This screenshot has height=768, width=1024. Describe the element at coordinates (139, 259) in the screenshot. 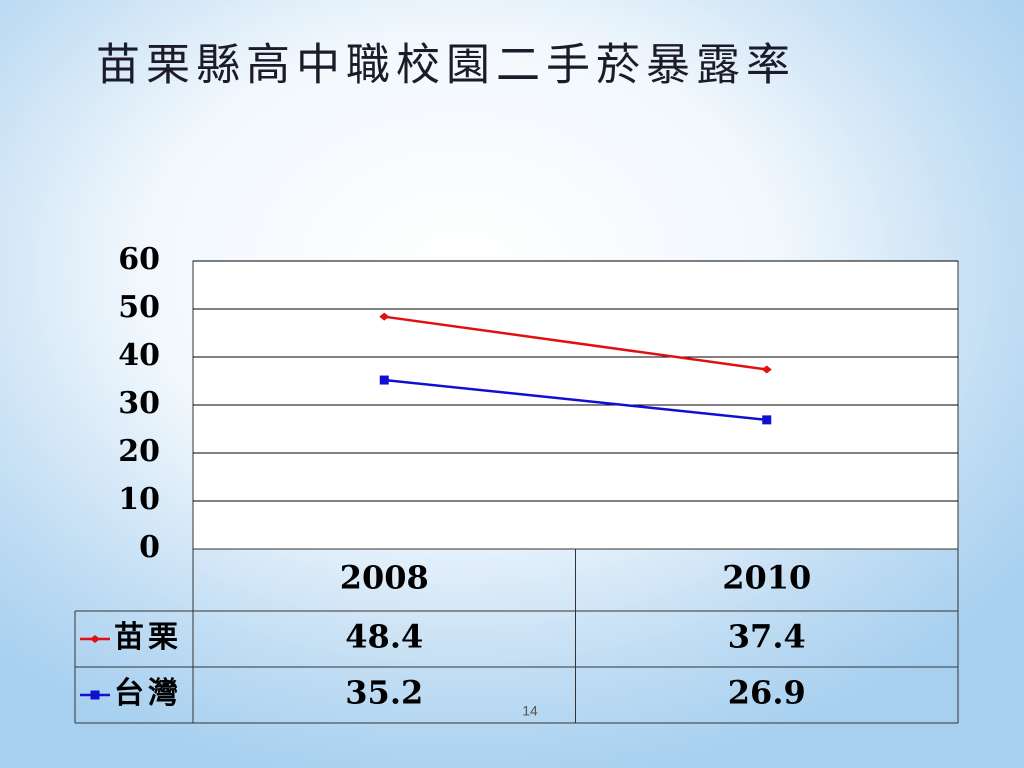

I see `y-tick-label: 60` at that location.